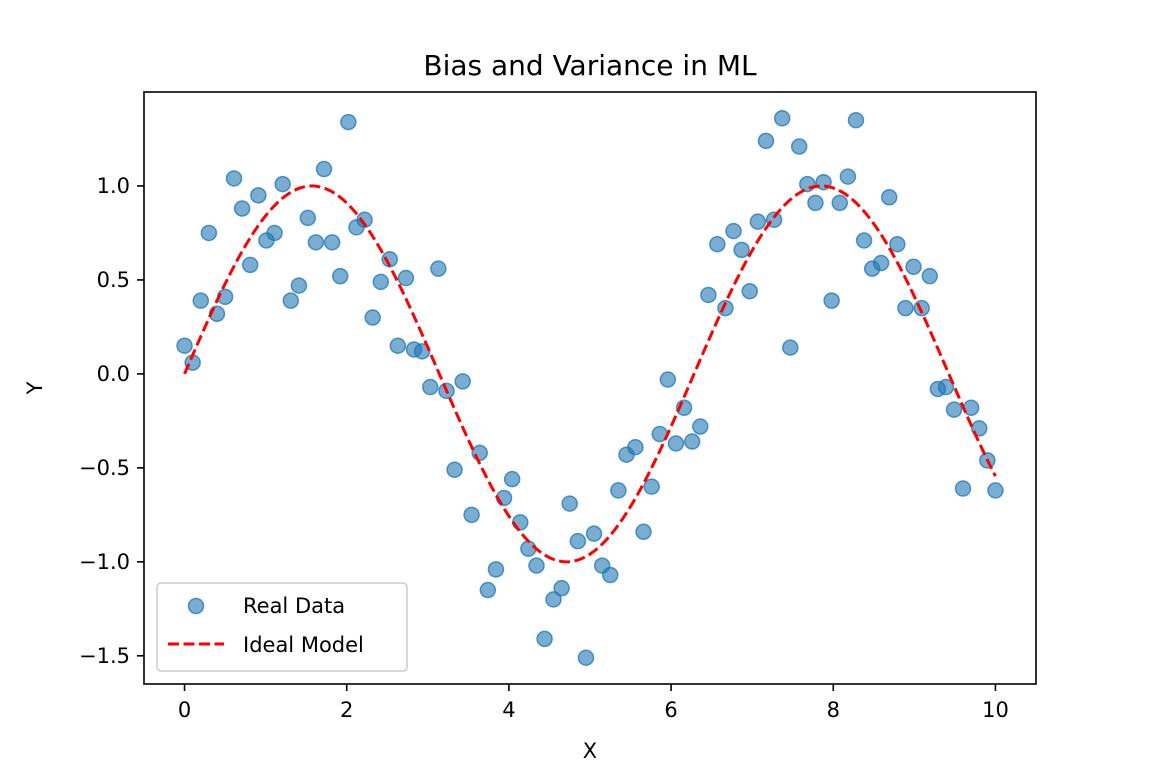  I want to click on legend-label-ideal-model: Ideal Model, so click(303, 645).